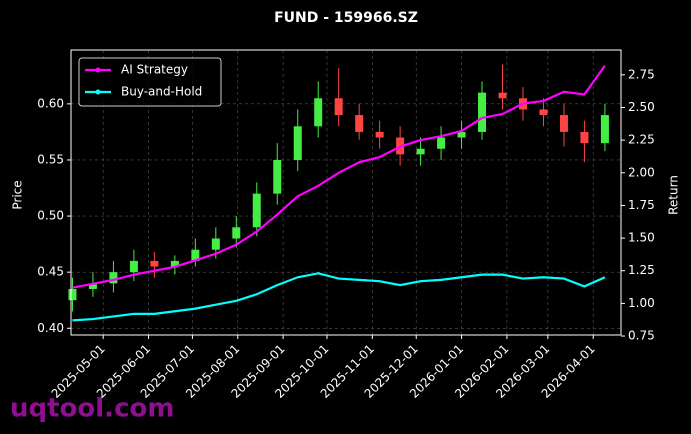 This screenshot has height=434, width=691. I want to click on chart-title: FUND - 159966.SZ, so click(346, 18).